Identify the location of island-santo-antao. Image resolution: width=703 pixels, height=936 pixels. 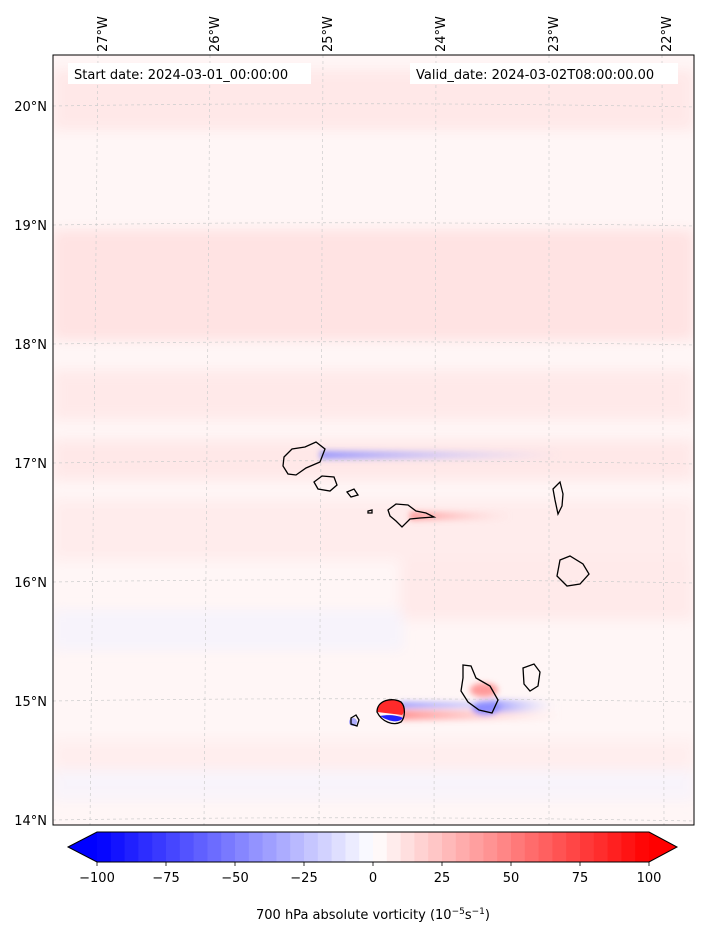
(304, 458).